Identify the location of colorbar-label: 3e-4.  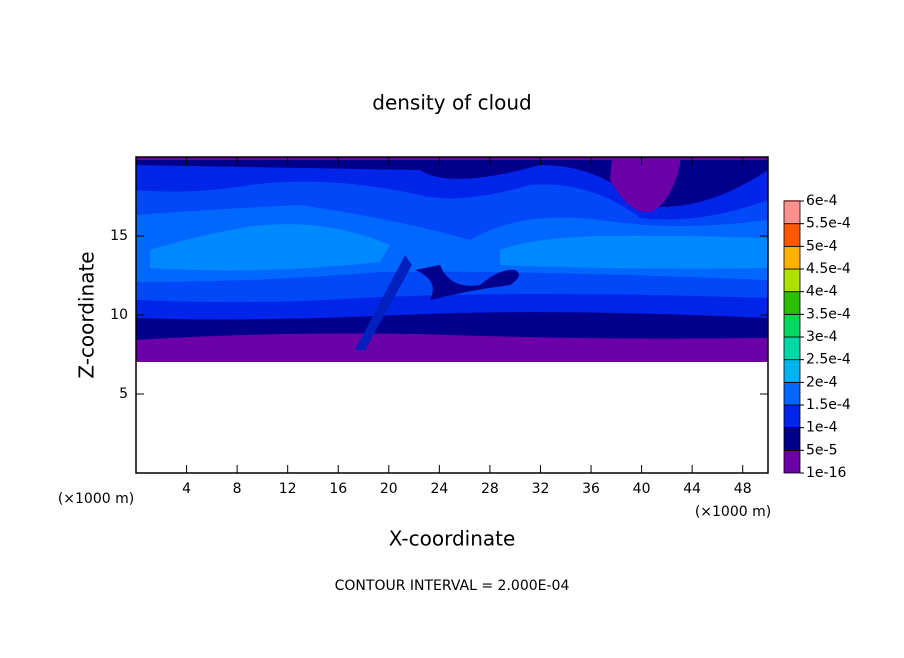
(822, 337).